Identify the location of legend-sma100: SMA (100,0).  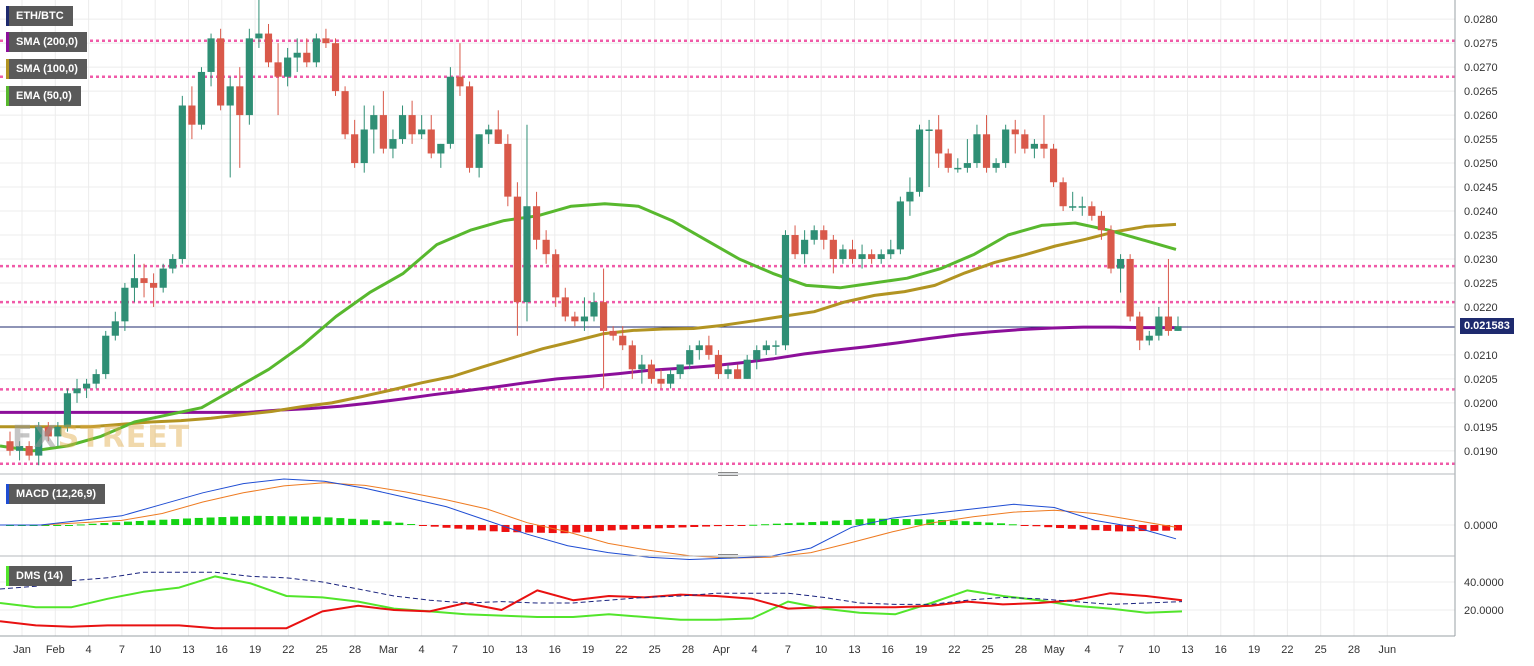
(46, 69).